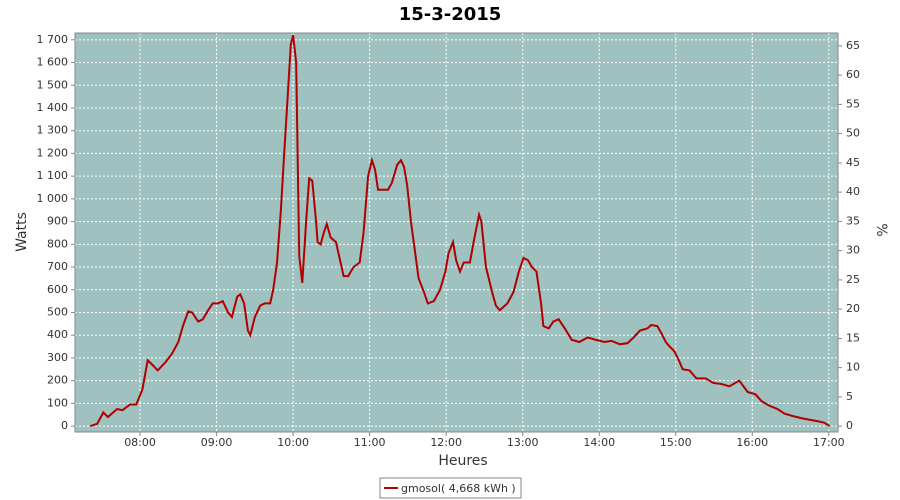 The height and width of the screenshot is (500, 900). What do you see at coordinates (853, 191) in the screenshot?
I see `y2-tick-label: 40` at bounding box center [853, 191].